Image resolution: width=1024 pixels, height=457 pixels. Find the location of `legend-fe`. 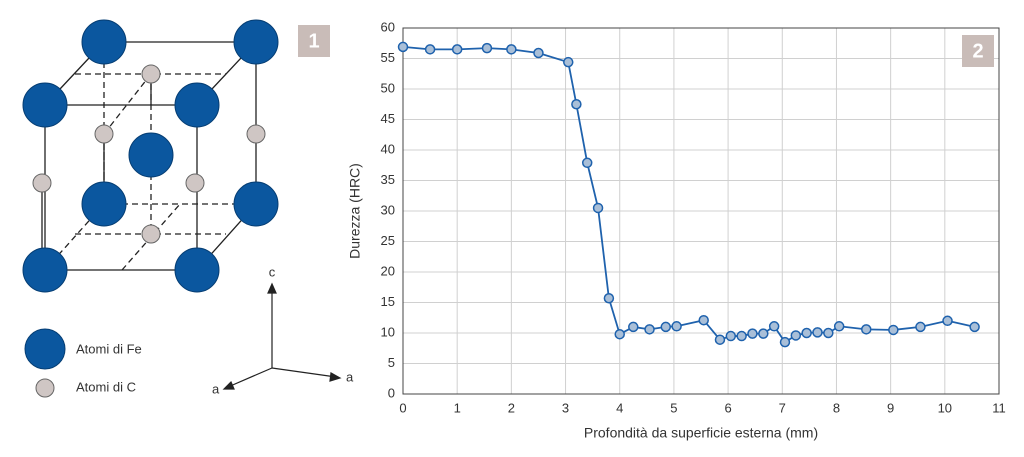

legend-fe is located at coordinates (45, 349).